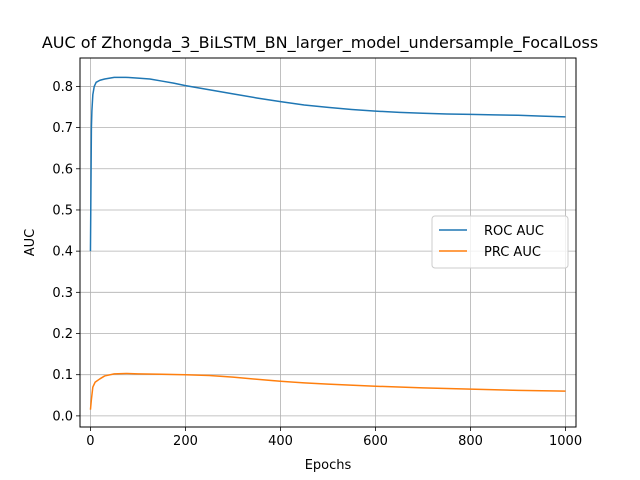 The image size is (640, 480). What do you see at coordinates (62, 416) in the screenshot?
I see `y-tick-label: 0.0` at bounding box center [62, 416].